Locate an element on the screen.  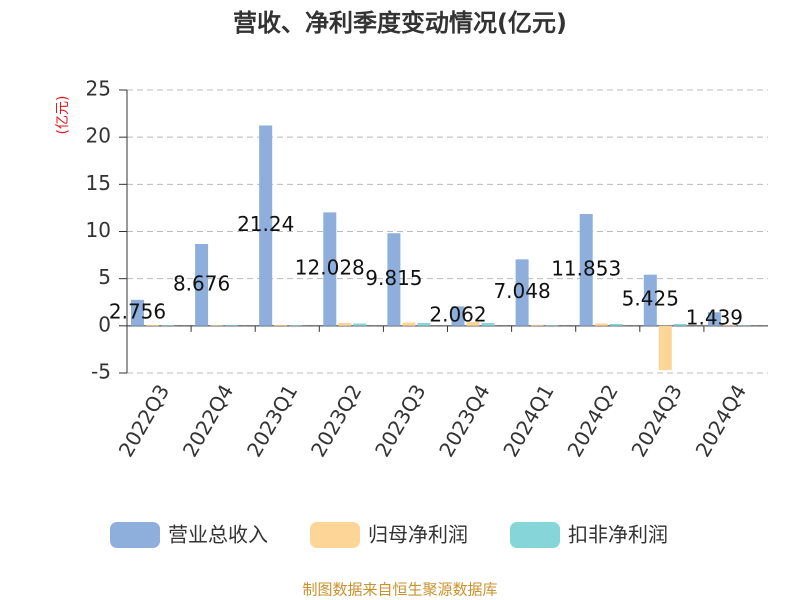
value-label: 5.425 is located at coordinates (650, 299).